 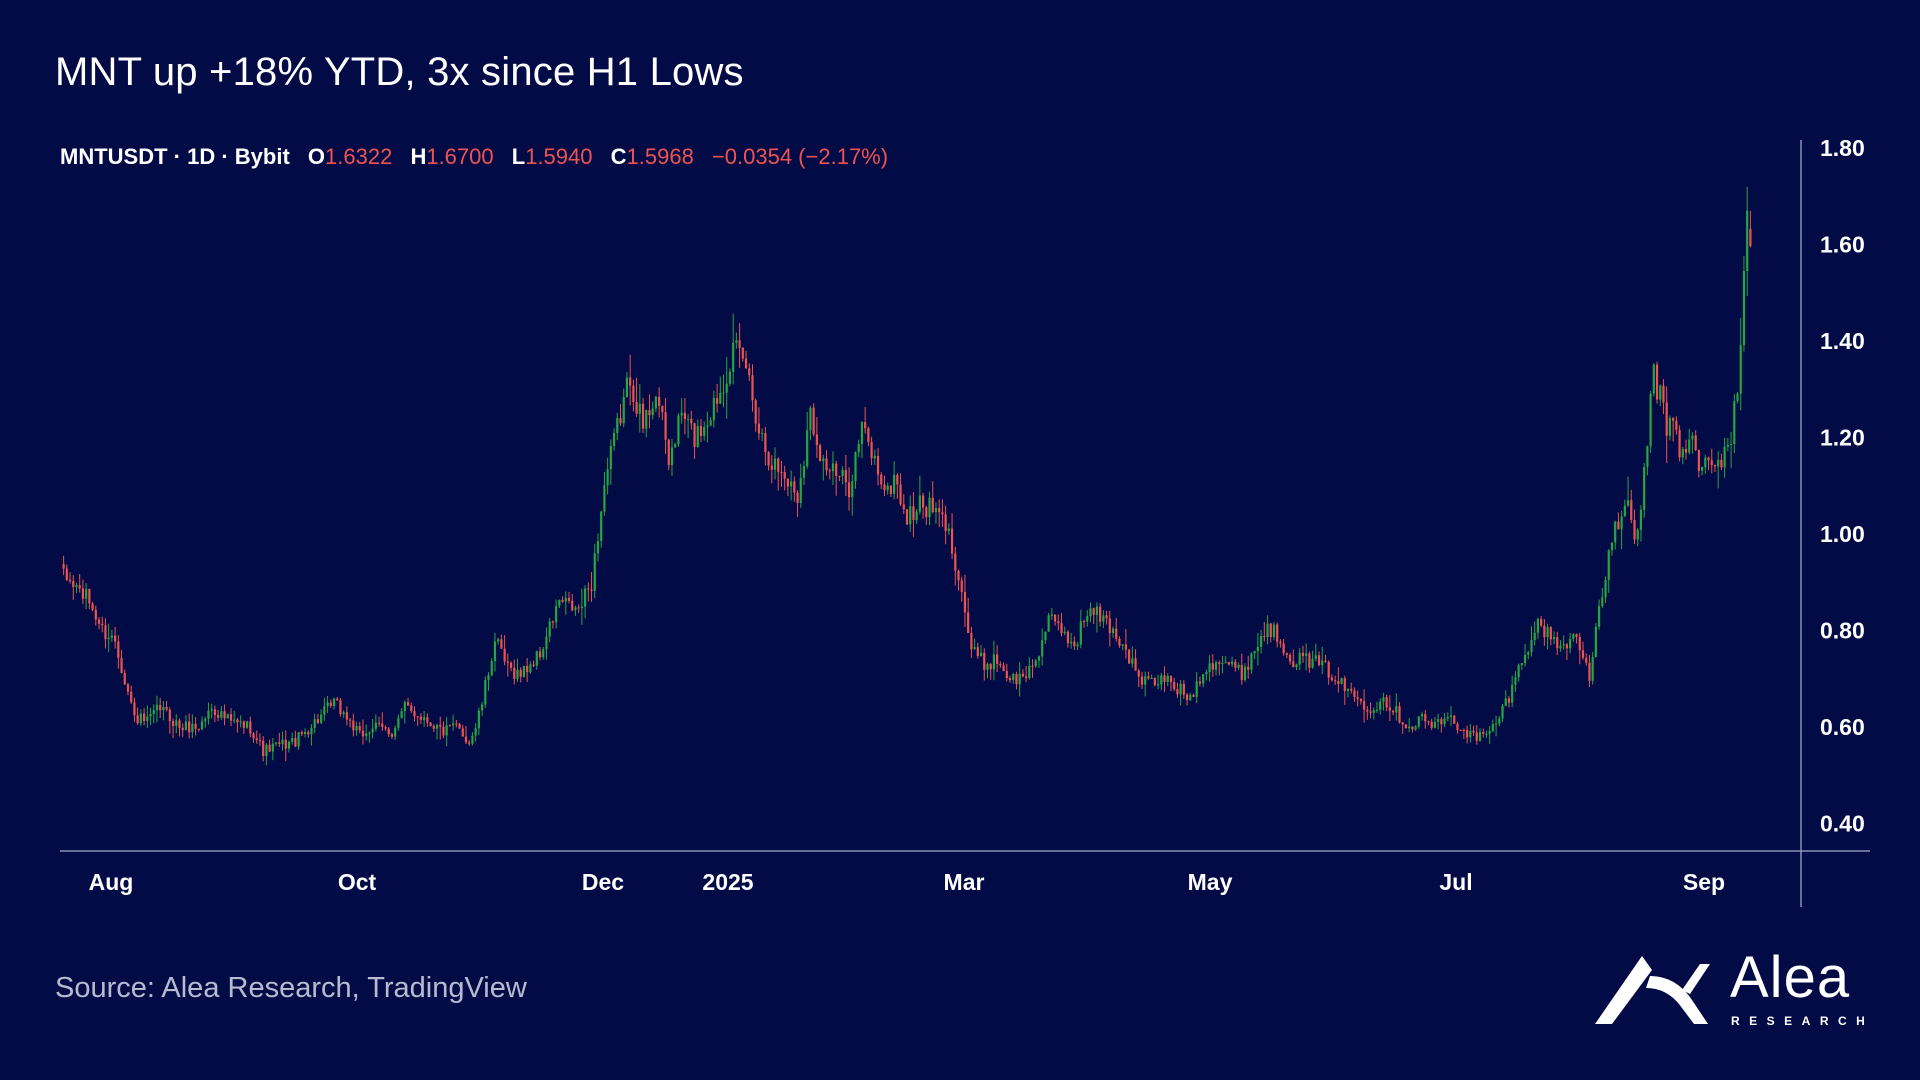 What do you see at coordinates (1842, 244) in the screenshot?
I see `y-tick-label: 1.60` at bounding box center [1842, 244].